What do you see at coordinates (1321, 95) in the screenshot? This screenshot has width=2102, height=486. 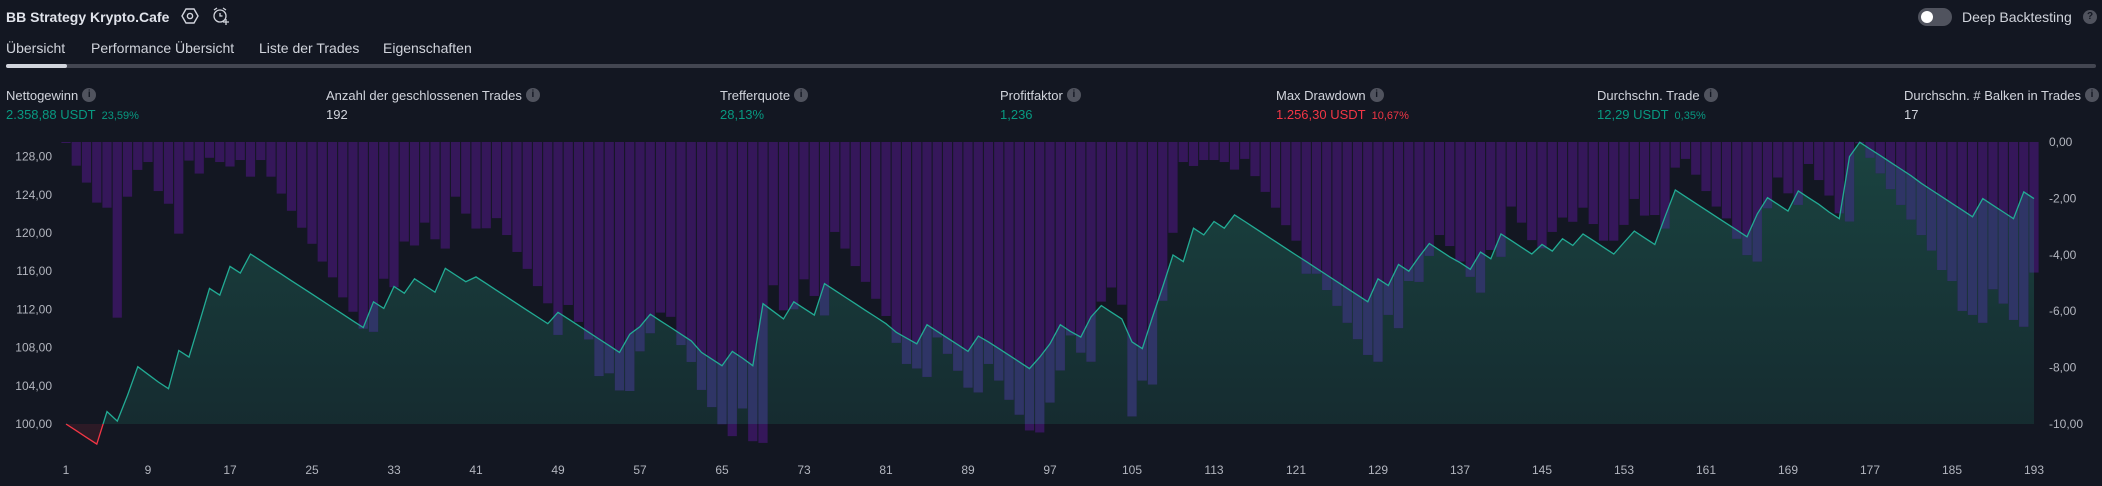 I see `metric-label-text: Max Drawdown` at bounding box center [1321, 95].